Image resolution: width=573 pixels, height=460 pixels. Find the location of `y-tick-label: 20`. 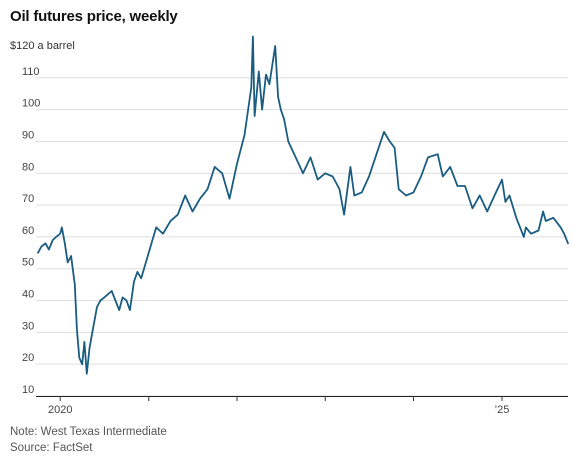

y-tick-label: 20 is located at coordinates (28, 358).